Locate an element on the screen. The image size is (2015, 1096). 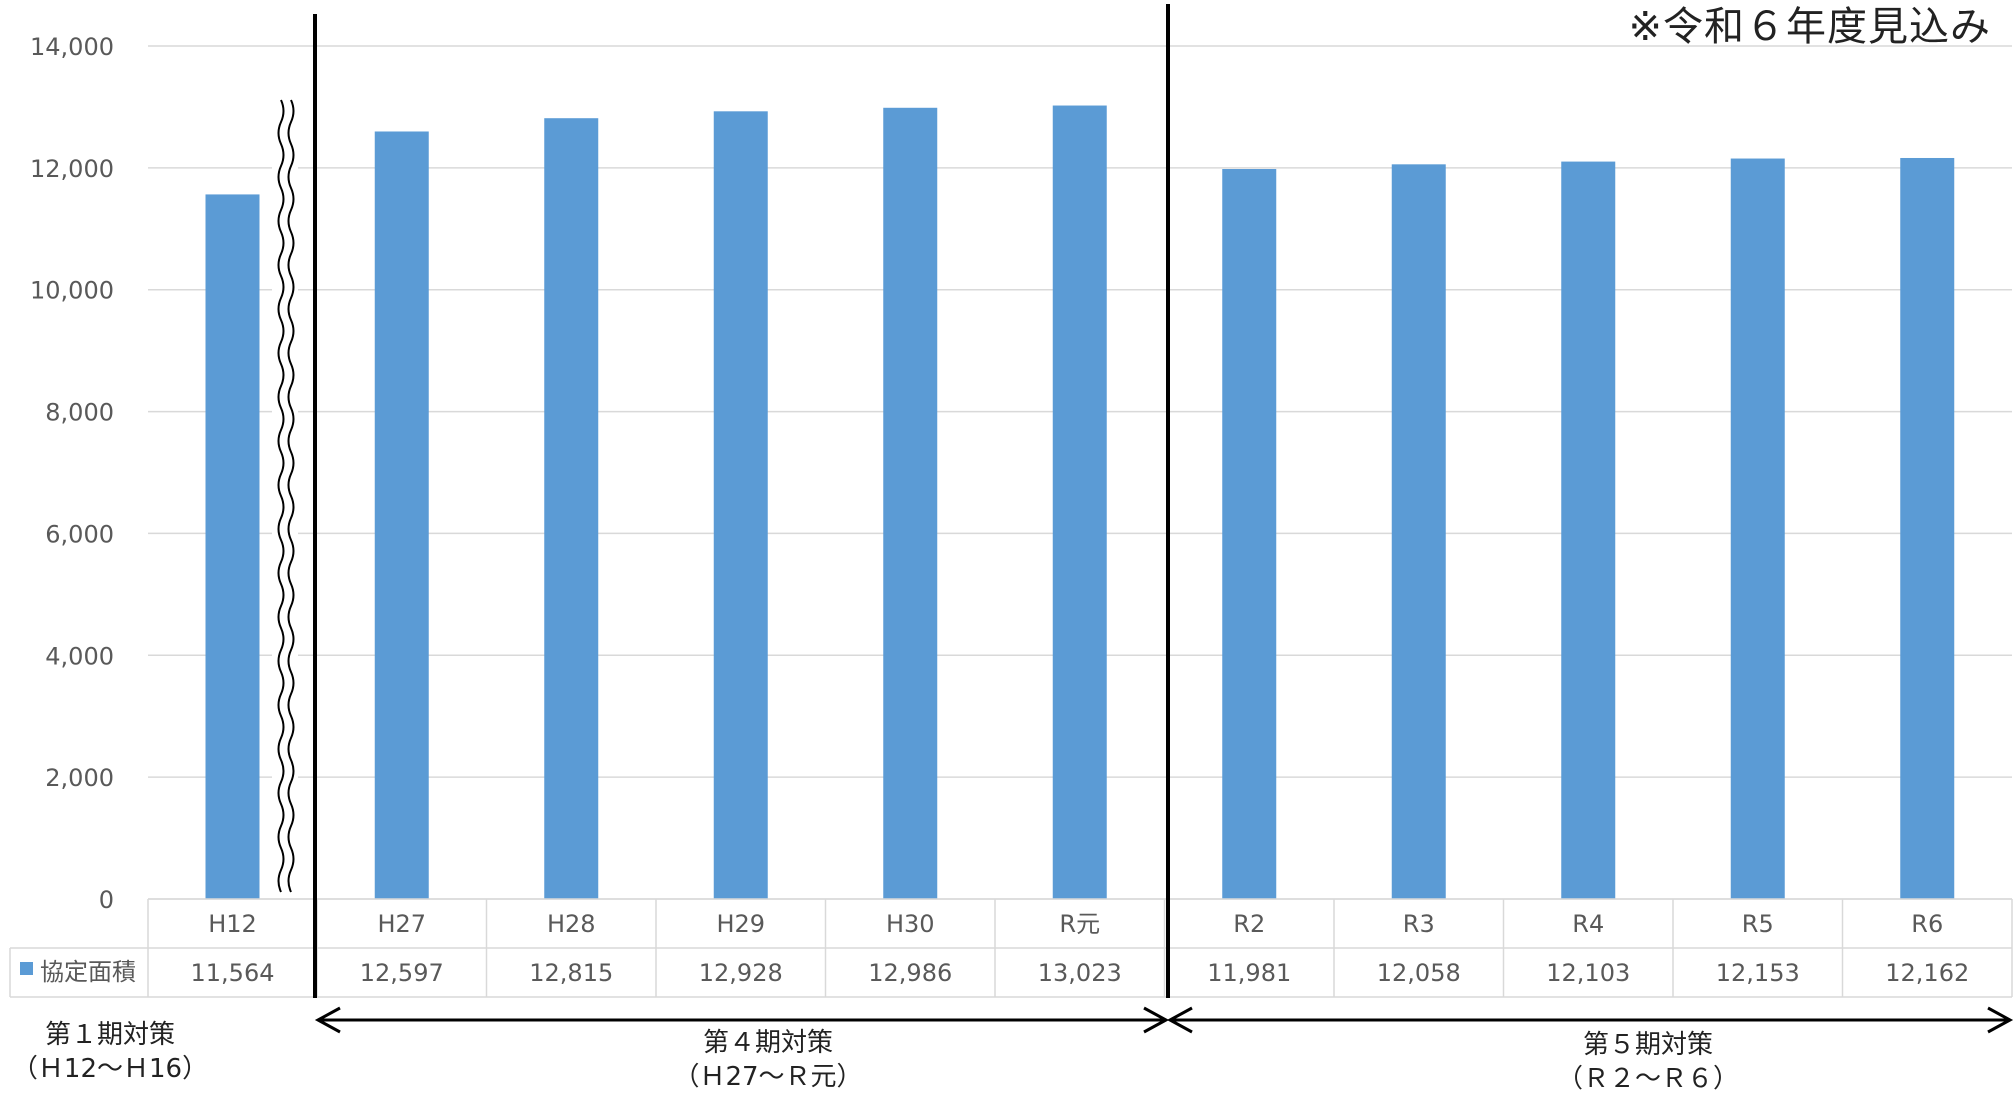
x-tick-label: R元 is located at coordinates (1079, 924).